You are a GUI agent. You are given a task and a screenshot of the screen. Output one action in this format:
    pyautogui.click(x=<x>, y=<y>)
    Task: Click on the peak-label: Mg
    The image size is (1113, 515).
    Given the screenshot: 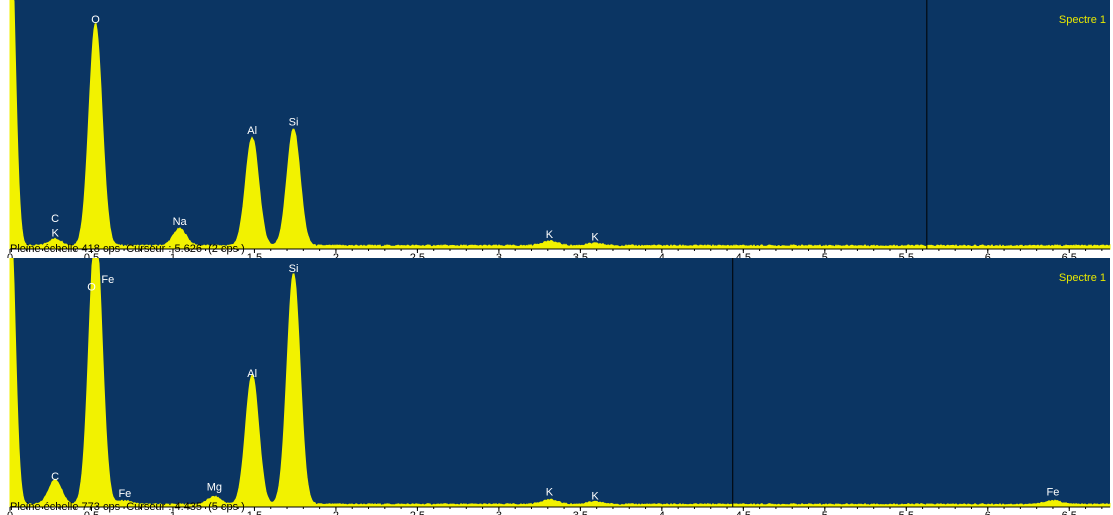 What is the action you would take?
    pyautogui.click(x=214, y=488)
    